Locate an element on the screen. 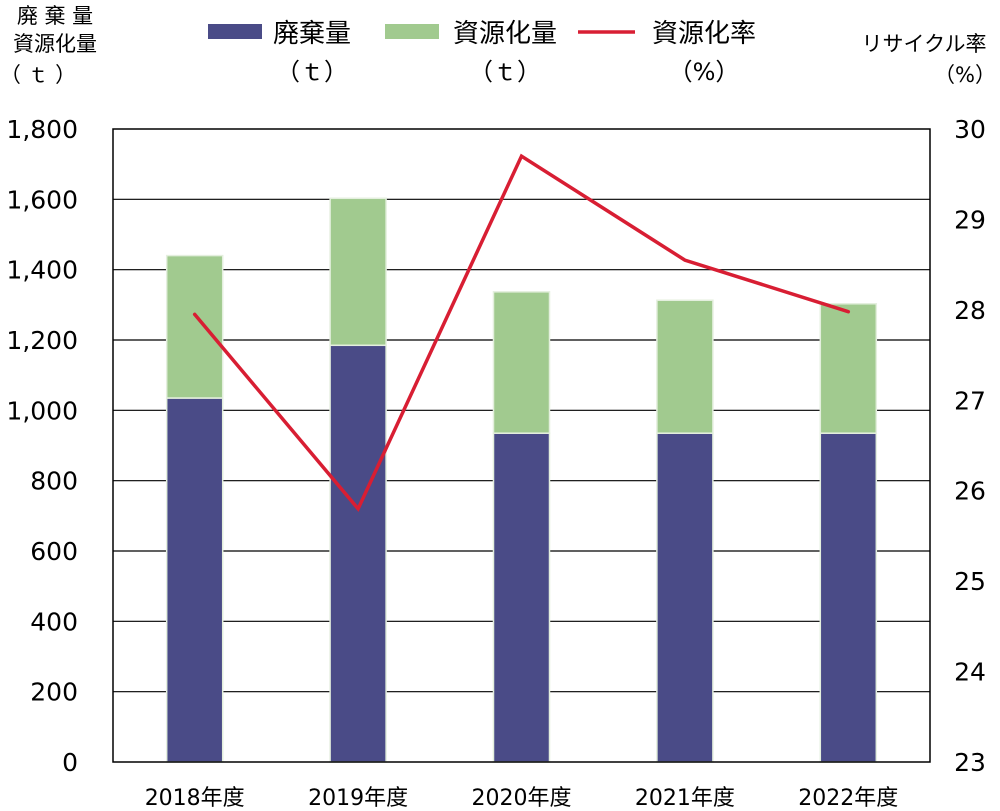 The image size is (1000, 811). category-labels: 2018年度 2019年度 2020年度 2021年度 2022年度 is located at coordinates (522, 798).